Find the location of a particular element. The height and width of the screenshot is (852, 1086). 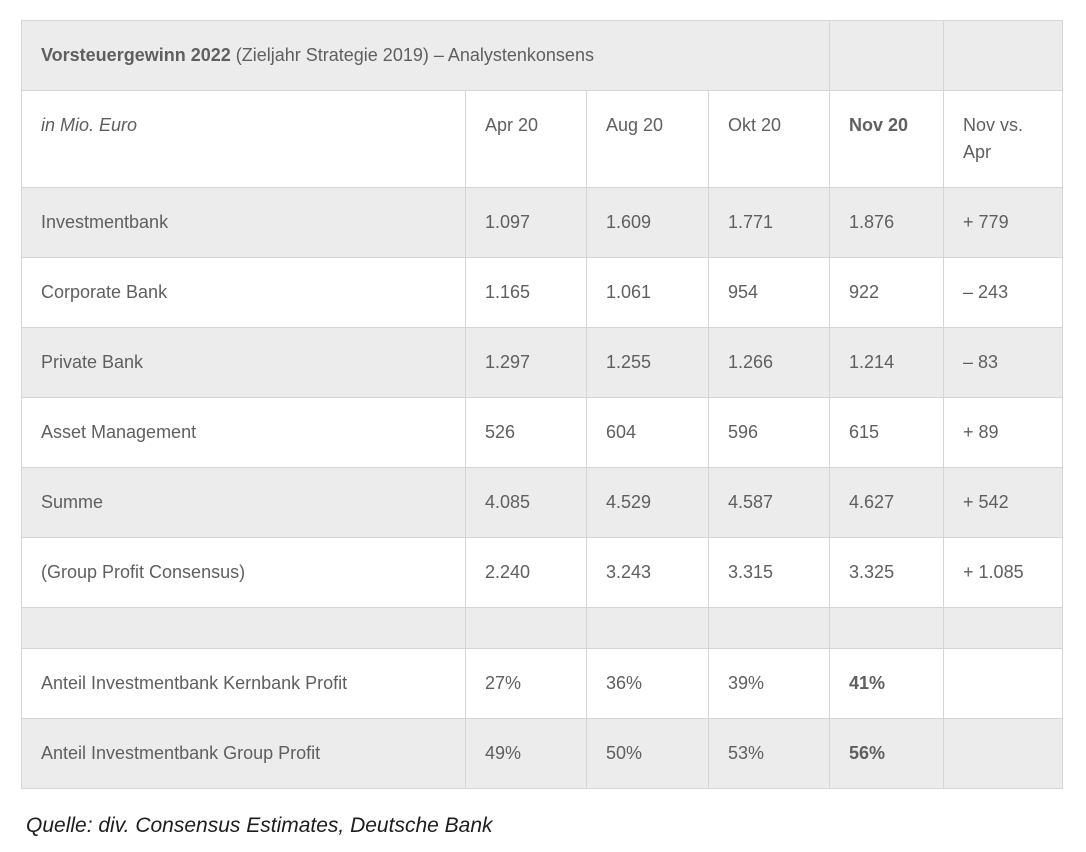

cell-apr-20: 27% is located at coordinates (526, 683).